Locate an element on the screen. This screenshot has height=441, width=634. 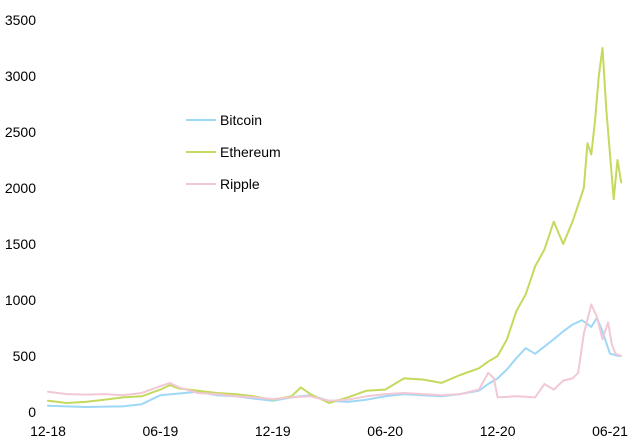
x-tick-label: 12-20 is located at coordinates (498, 431).